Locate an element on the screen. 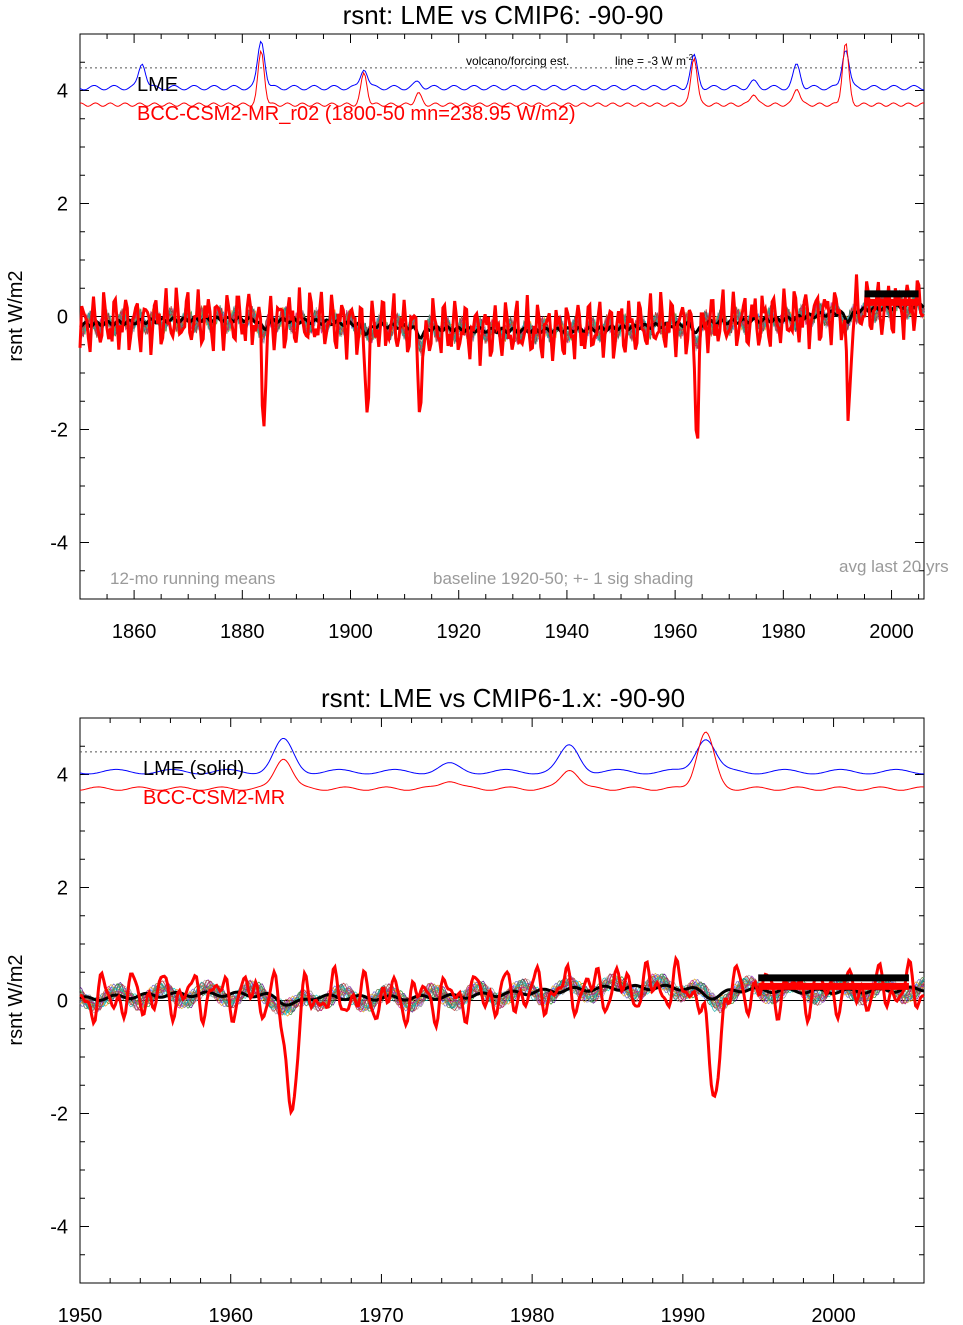 The image size is (963, 1325). top-line-note-sup: -2 is located at coordinates (690, 57).